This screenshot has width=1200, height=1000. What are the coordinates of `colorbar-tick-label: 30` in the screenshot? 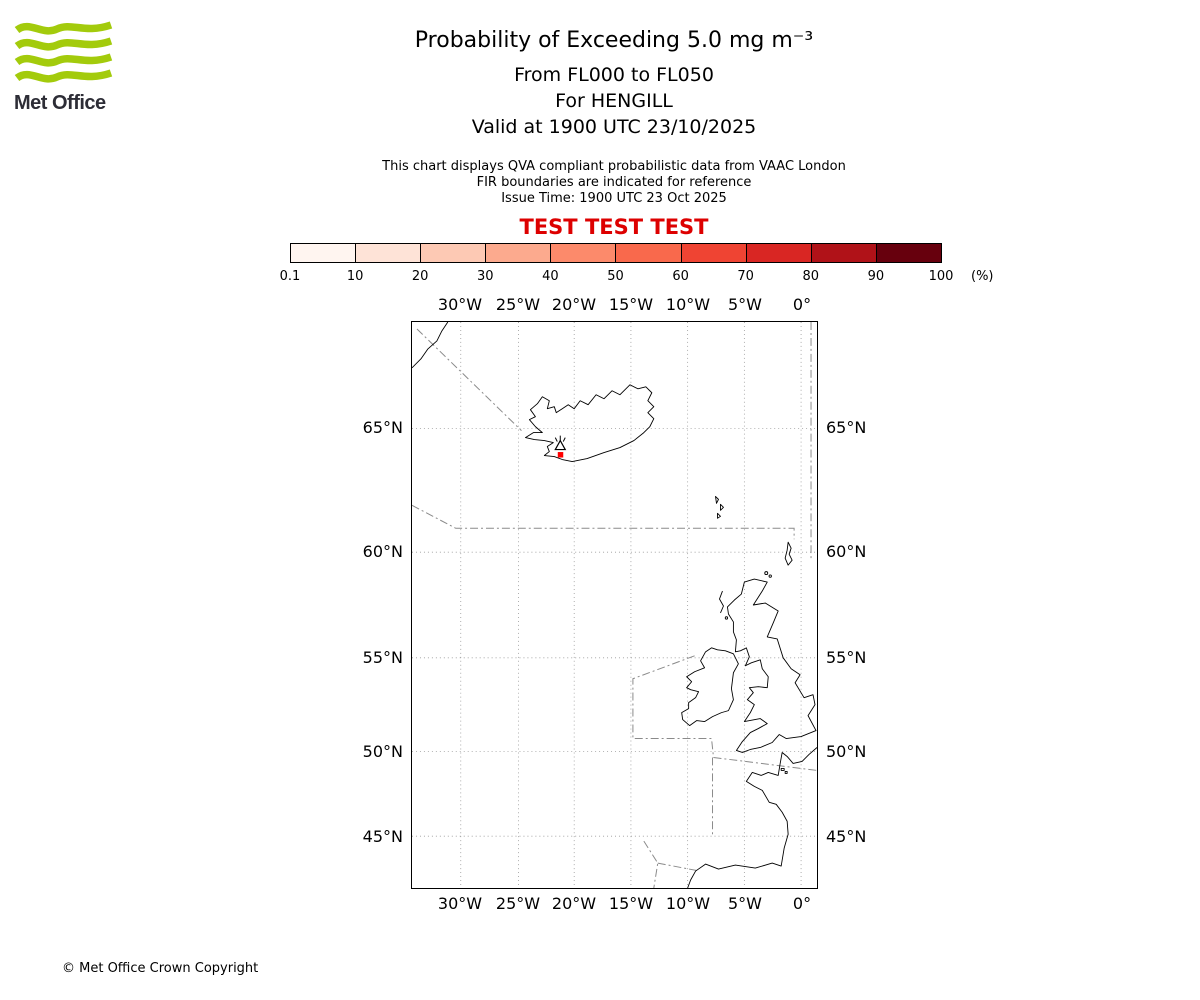 It's located at (485, 276).